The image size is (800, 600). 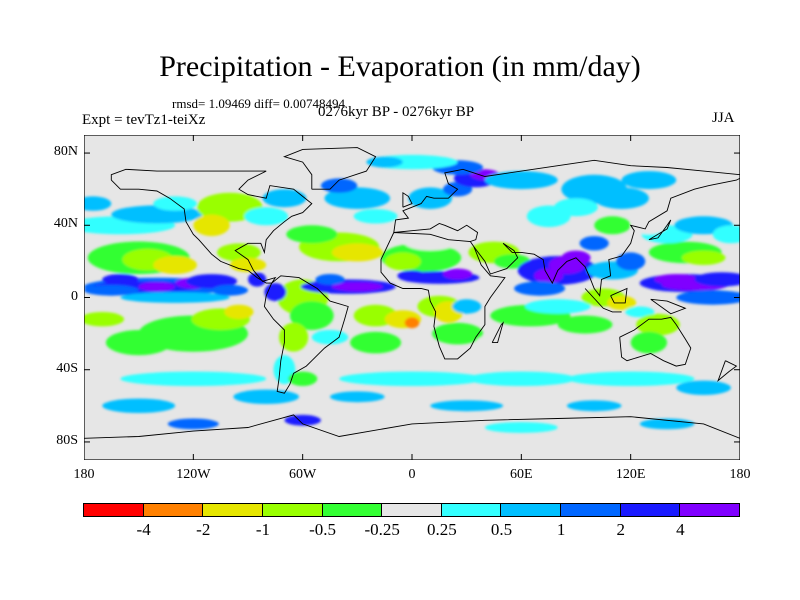 I want to click on lat-tick-label: 40N, so click(x=65, y=224).